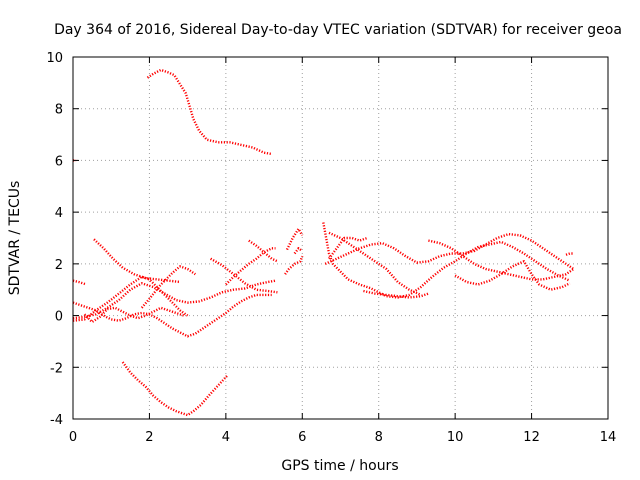 This screenshot has height=480, width=640. I want to click on x-tick-label: 12, so click(531, 437).